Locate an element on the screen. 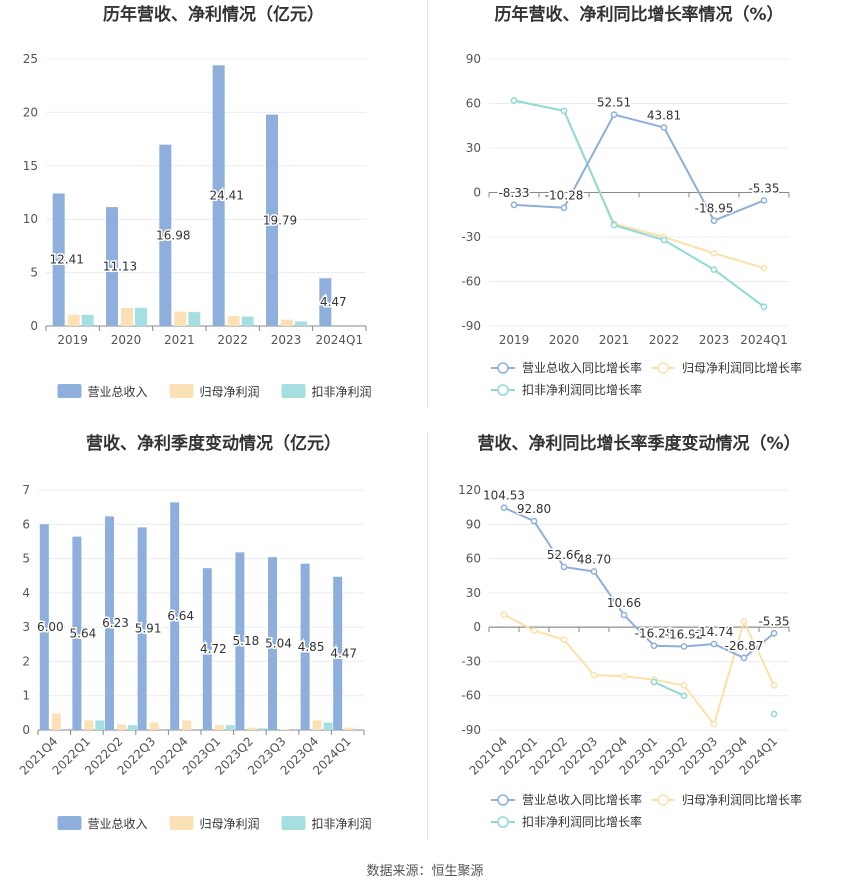 This screenshot has width=850, height=891. revenue-data-label: 24.41 is located at coordinates (226, 196).